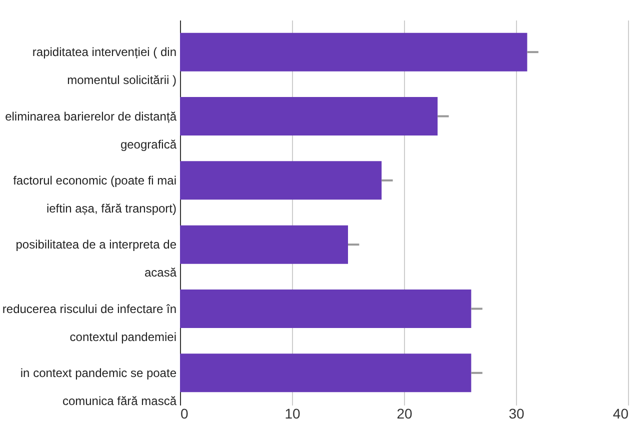  What do you see at coordinates (104, 66) in the screenshot?
I see `y-tick-label: rapiditatea intervenției ( din momentul solicitării )` at bounding box center [104, 66].